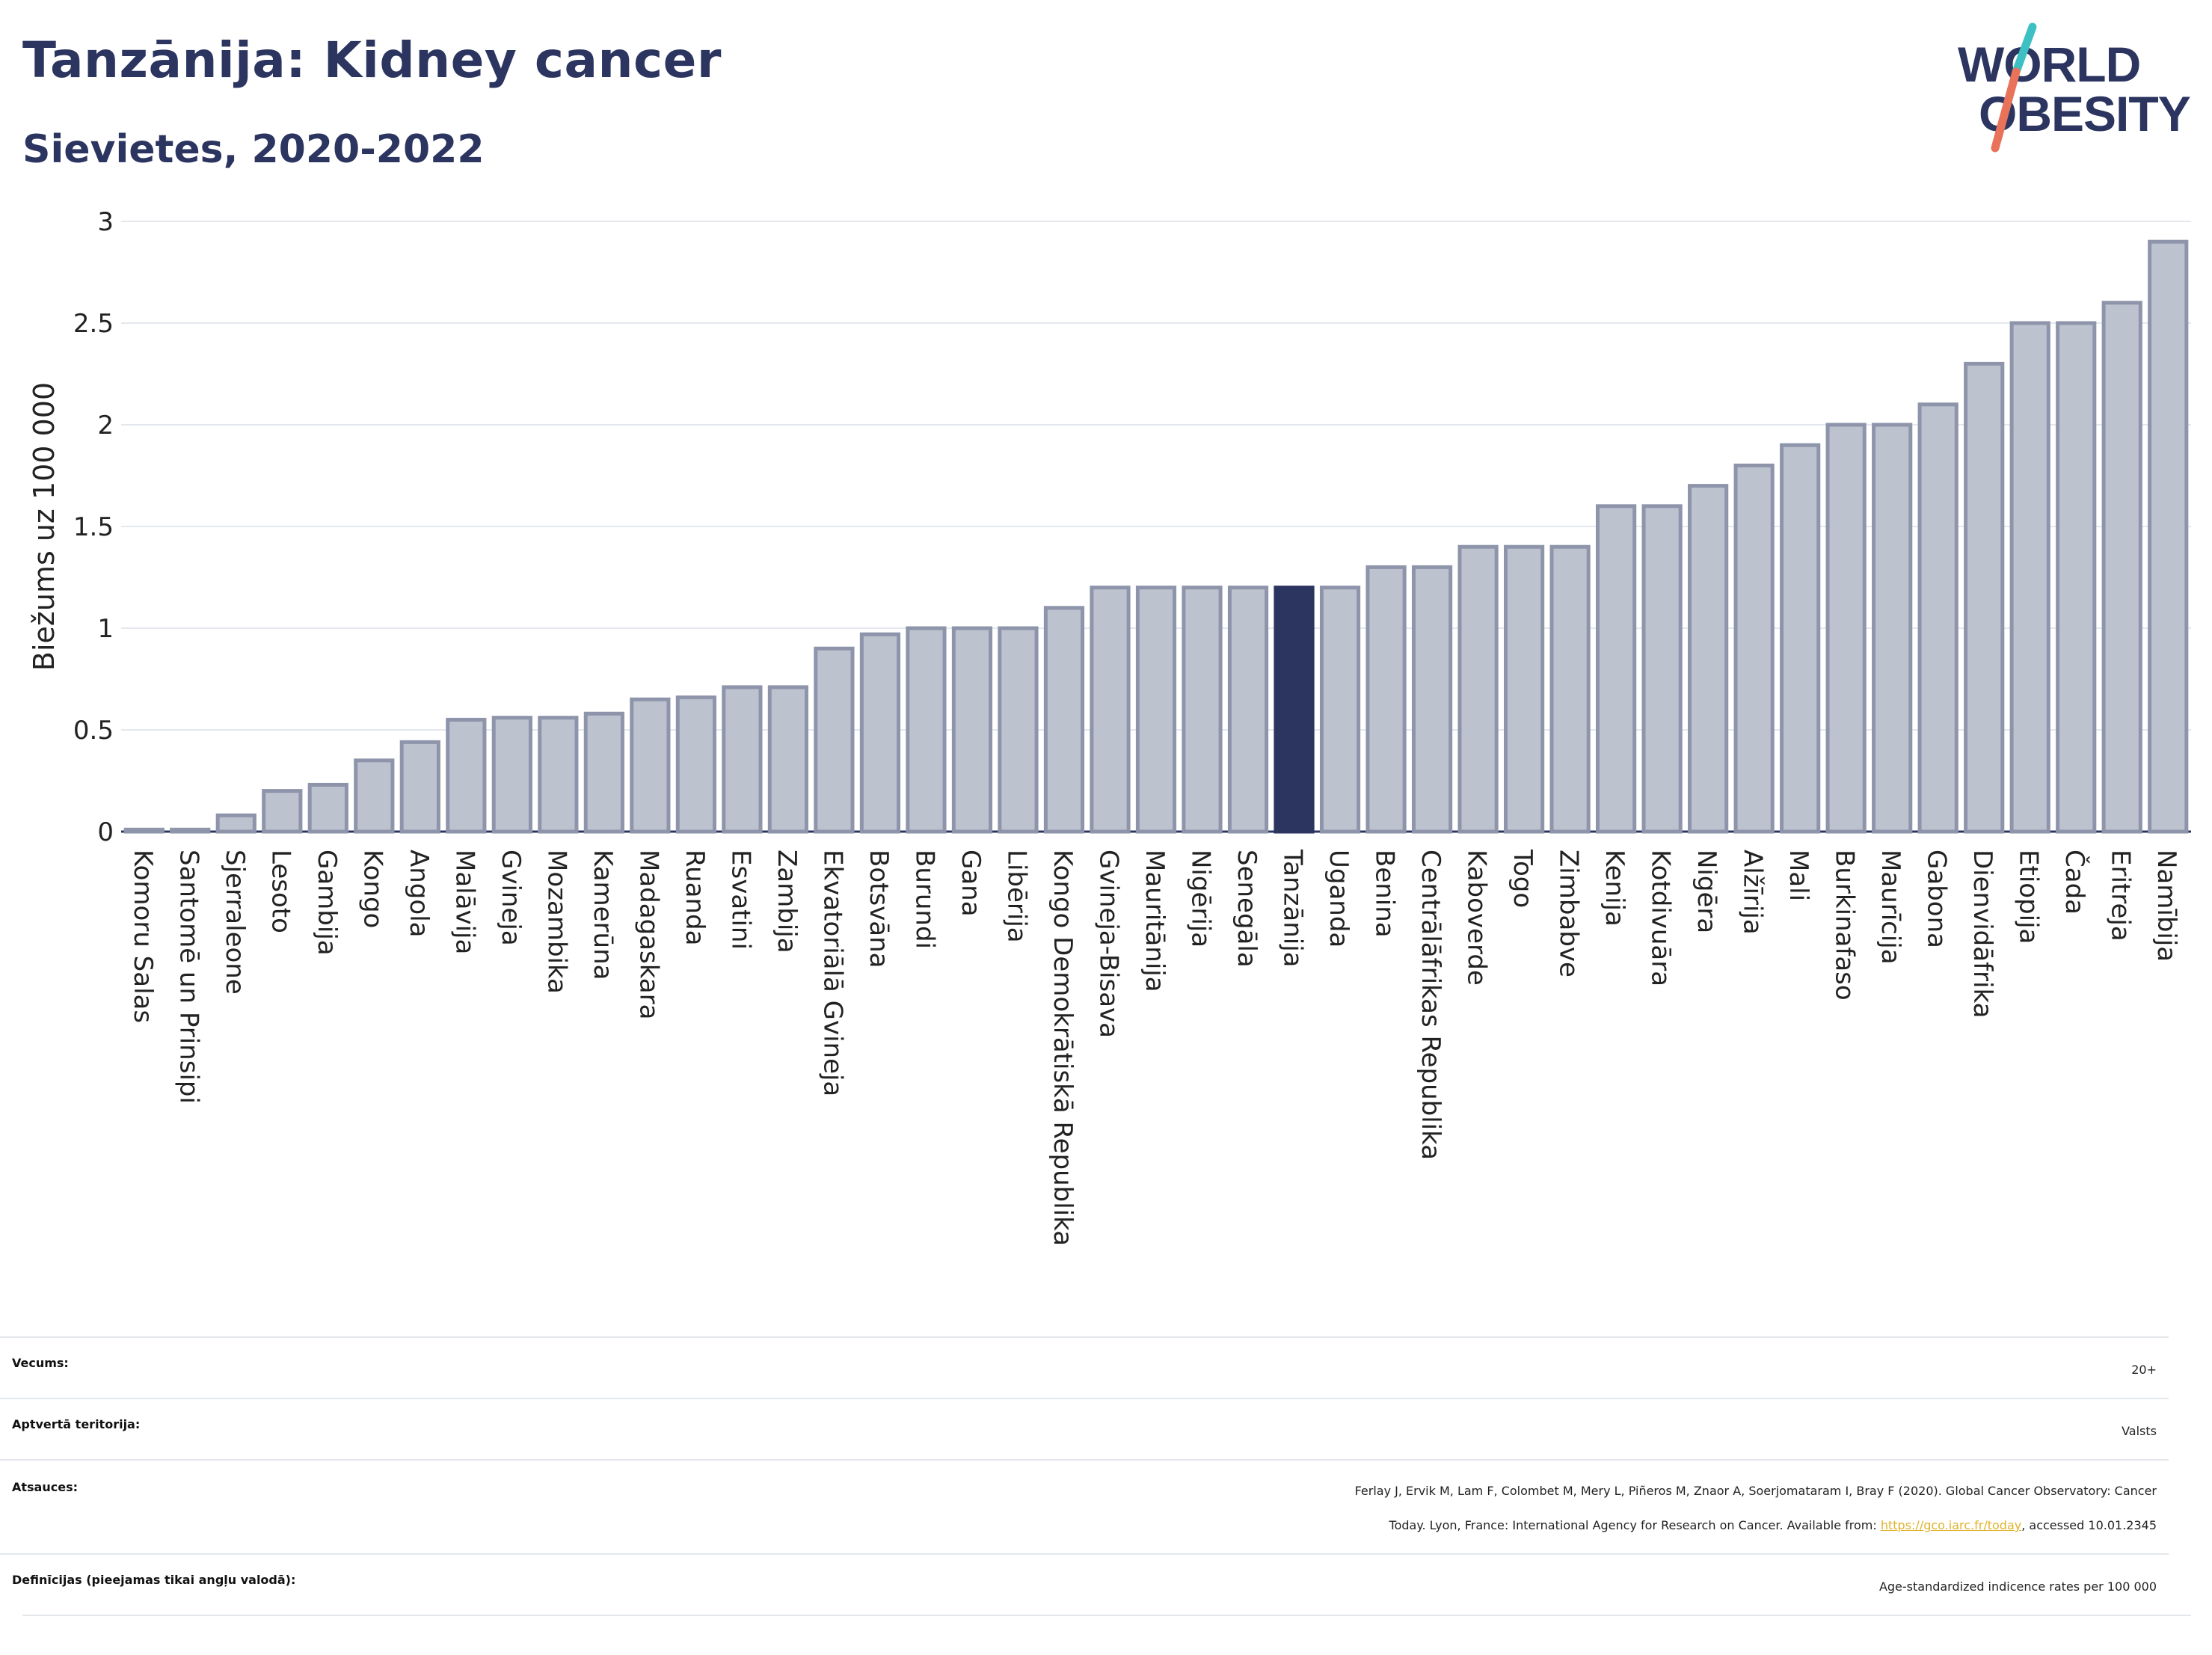  Describe the element at coordinates (105, 222) in the screenshot. I see `y-tick-label: 3` at that location.